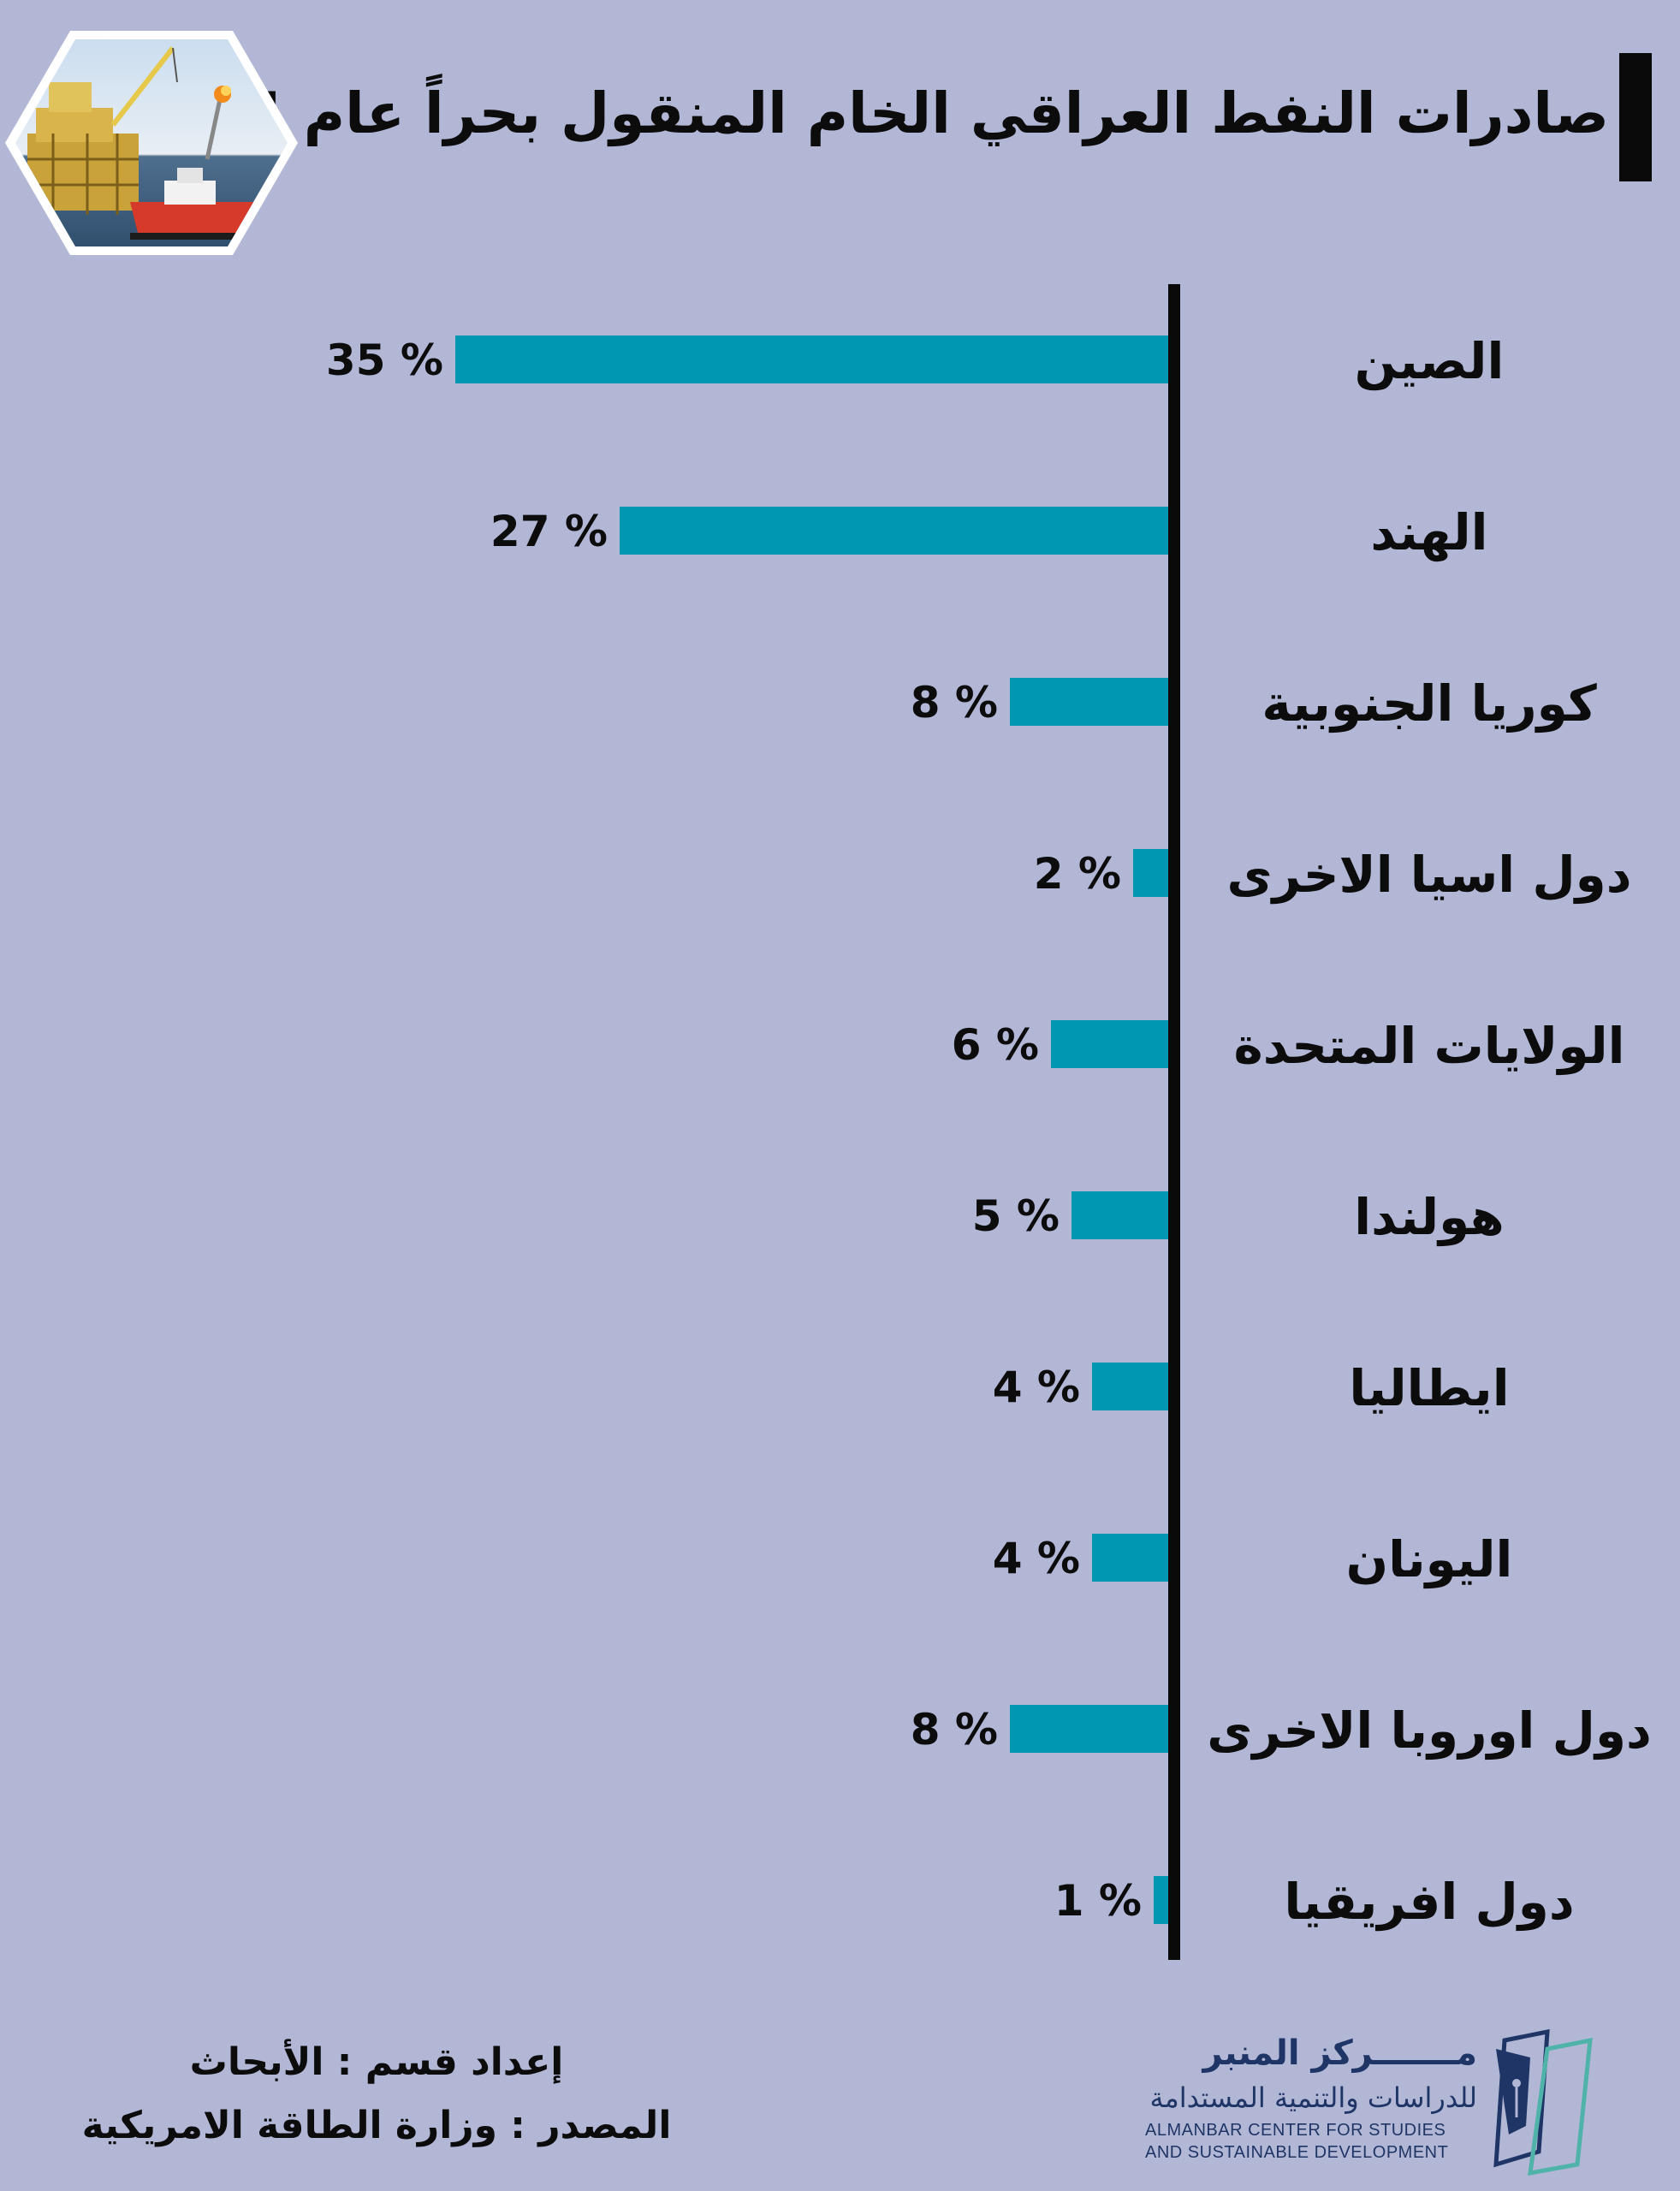 The image size is (1680, 2191). What do you see at coordinates (1016, 1216) in the screenshot?
I see `data-label: 5 %` at bounding box center [1016, 1216].